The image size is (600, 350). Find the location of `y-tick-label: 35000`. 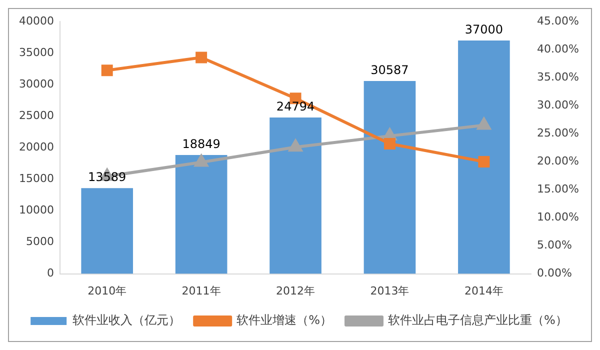

y-tick-label: 35000 is located at coordinates (36, 52).